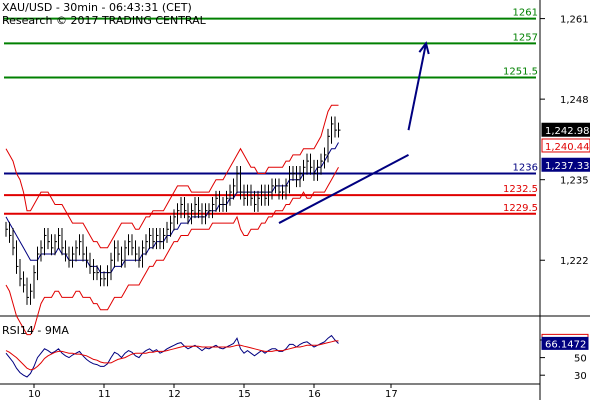 The height and width of the screenshot is (400, 590). What do you see at coordinates (391, 394) in the screenshot?
I see `time-tick-label: 17` at bounding box center [391, 394].